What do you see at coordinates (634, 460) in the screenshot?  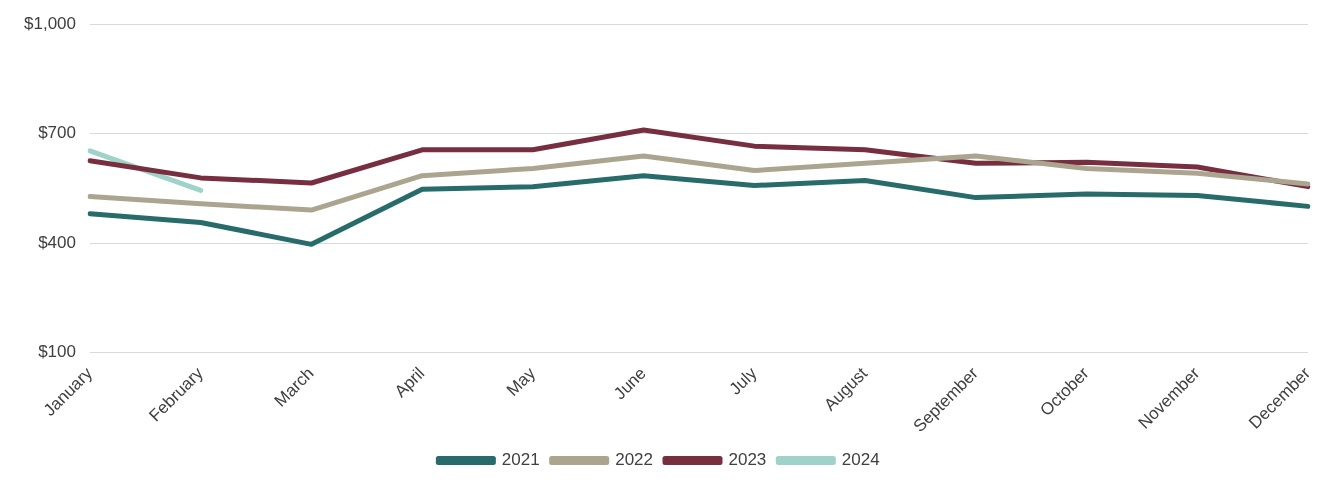 I see `legend-label: 2022` at bounding box center [634, 460].